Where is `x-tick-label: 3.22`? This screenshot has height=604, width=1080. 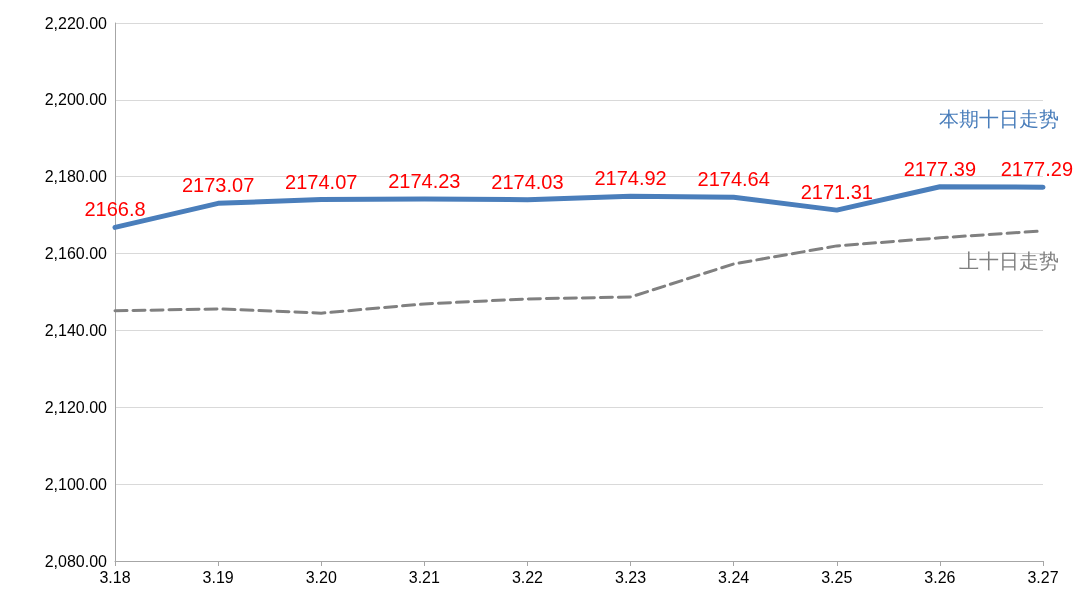 x-tick-label: 3.22 is located at coordinates (527, 577).